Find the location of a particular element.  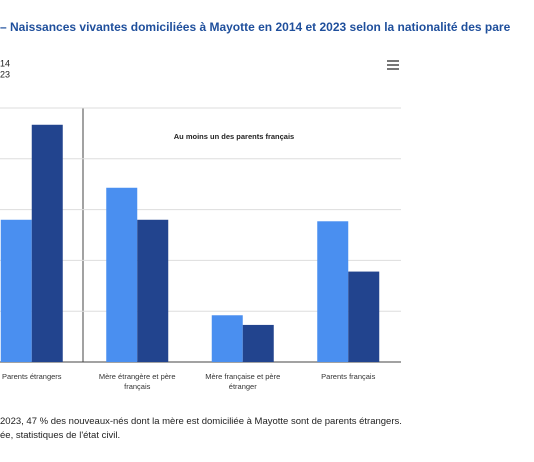

menu-icon is located at coordinates (393, 65).